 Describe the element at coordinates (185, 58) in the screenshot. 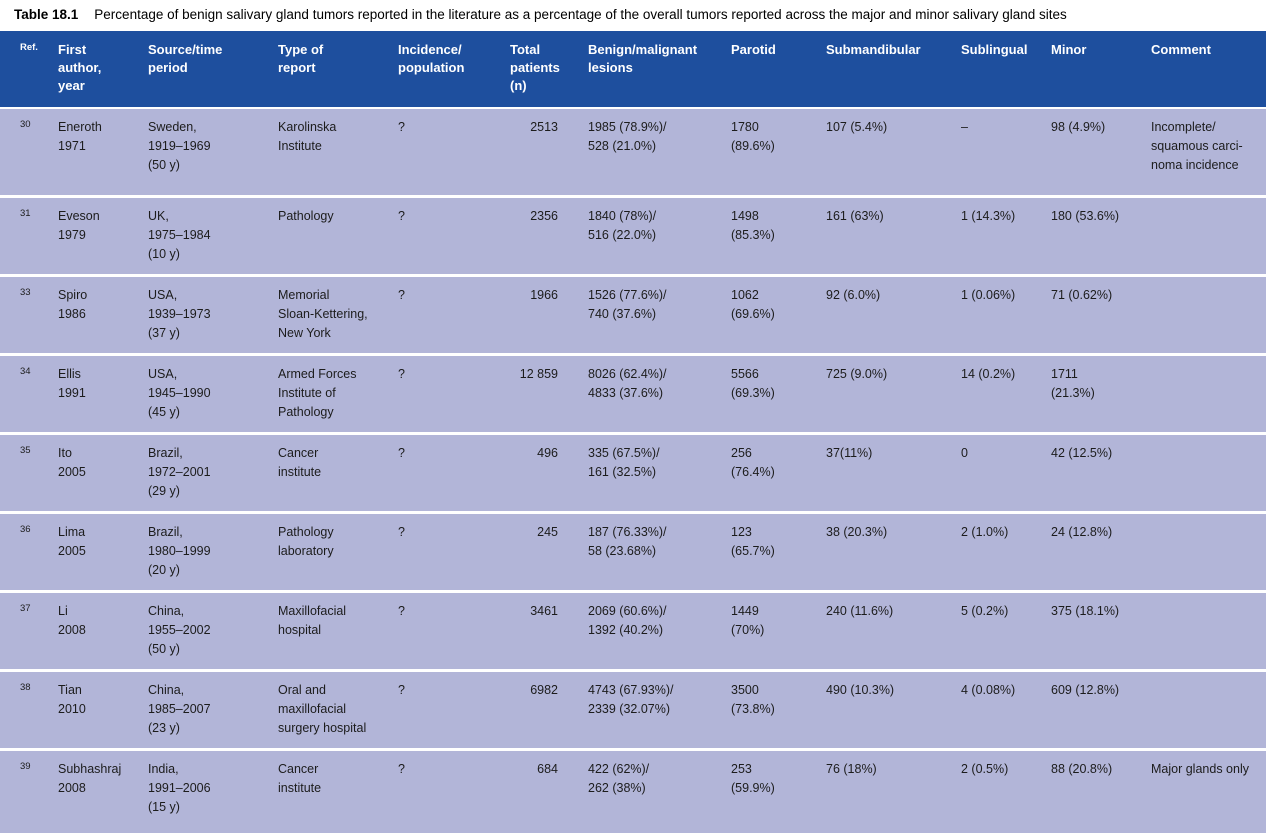

I see `header-cell-source: Source/time period` at that location.